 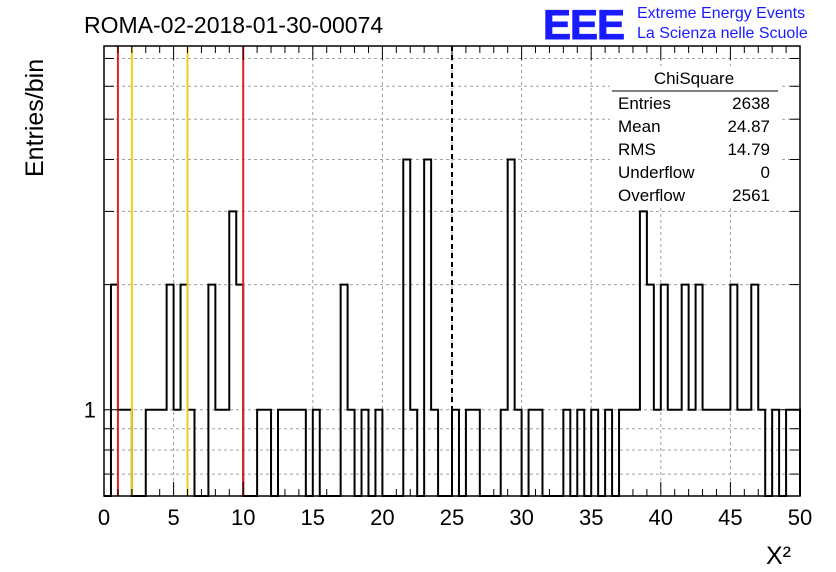 I want to click on y-axis-label: Entries/bin, so click(x=35, y=118).